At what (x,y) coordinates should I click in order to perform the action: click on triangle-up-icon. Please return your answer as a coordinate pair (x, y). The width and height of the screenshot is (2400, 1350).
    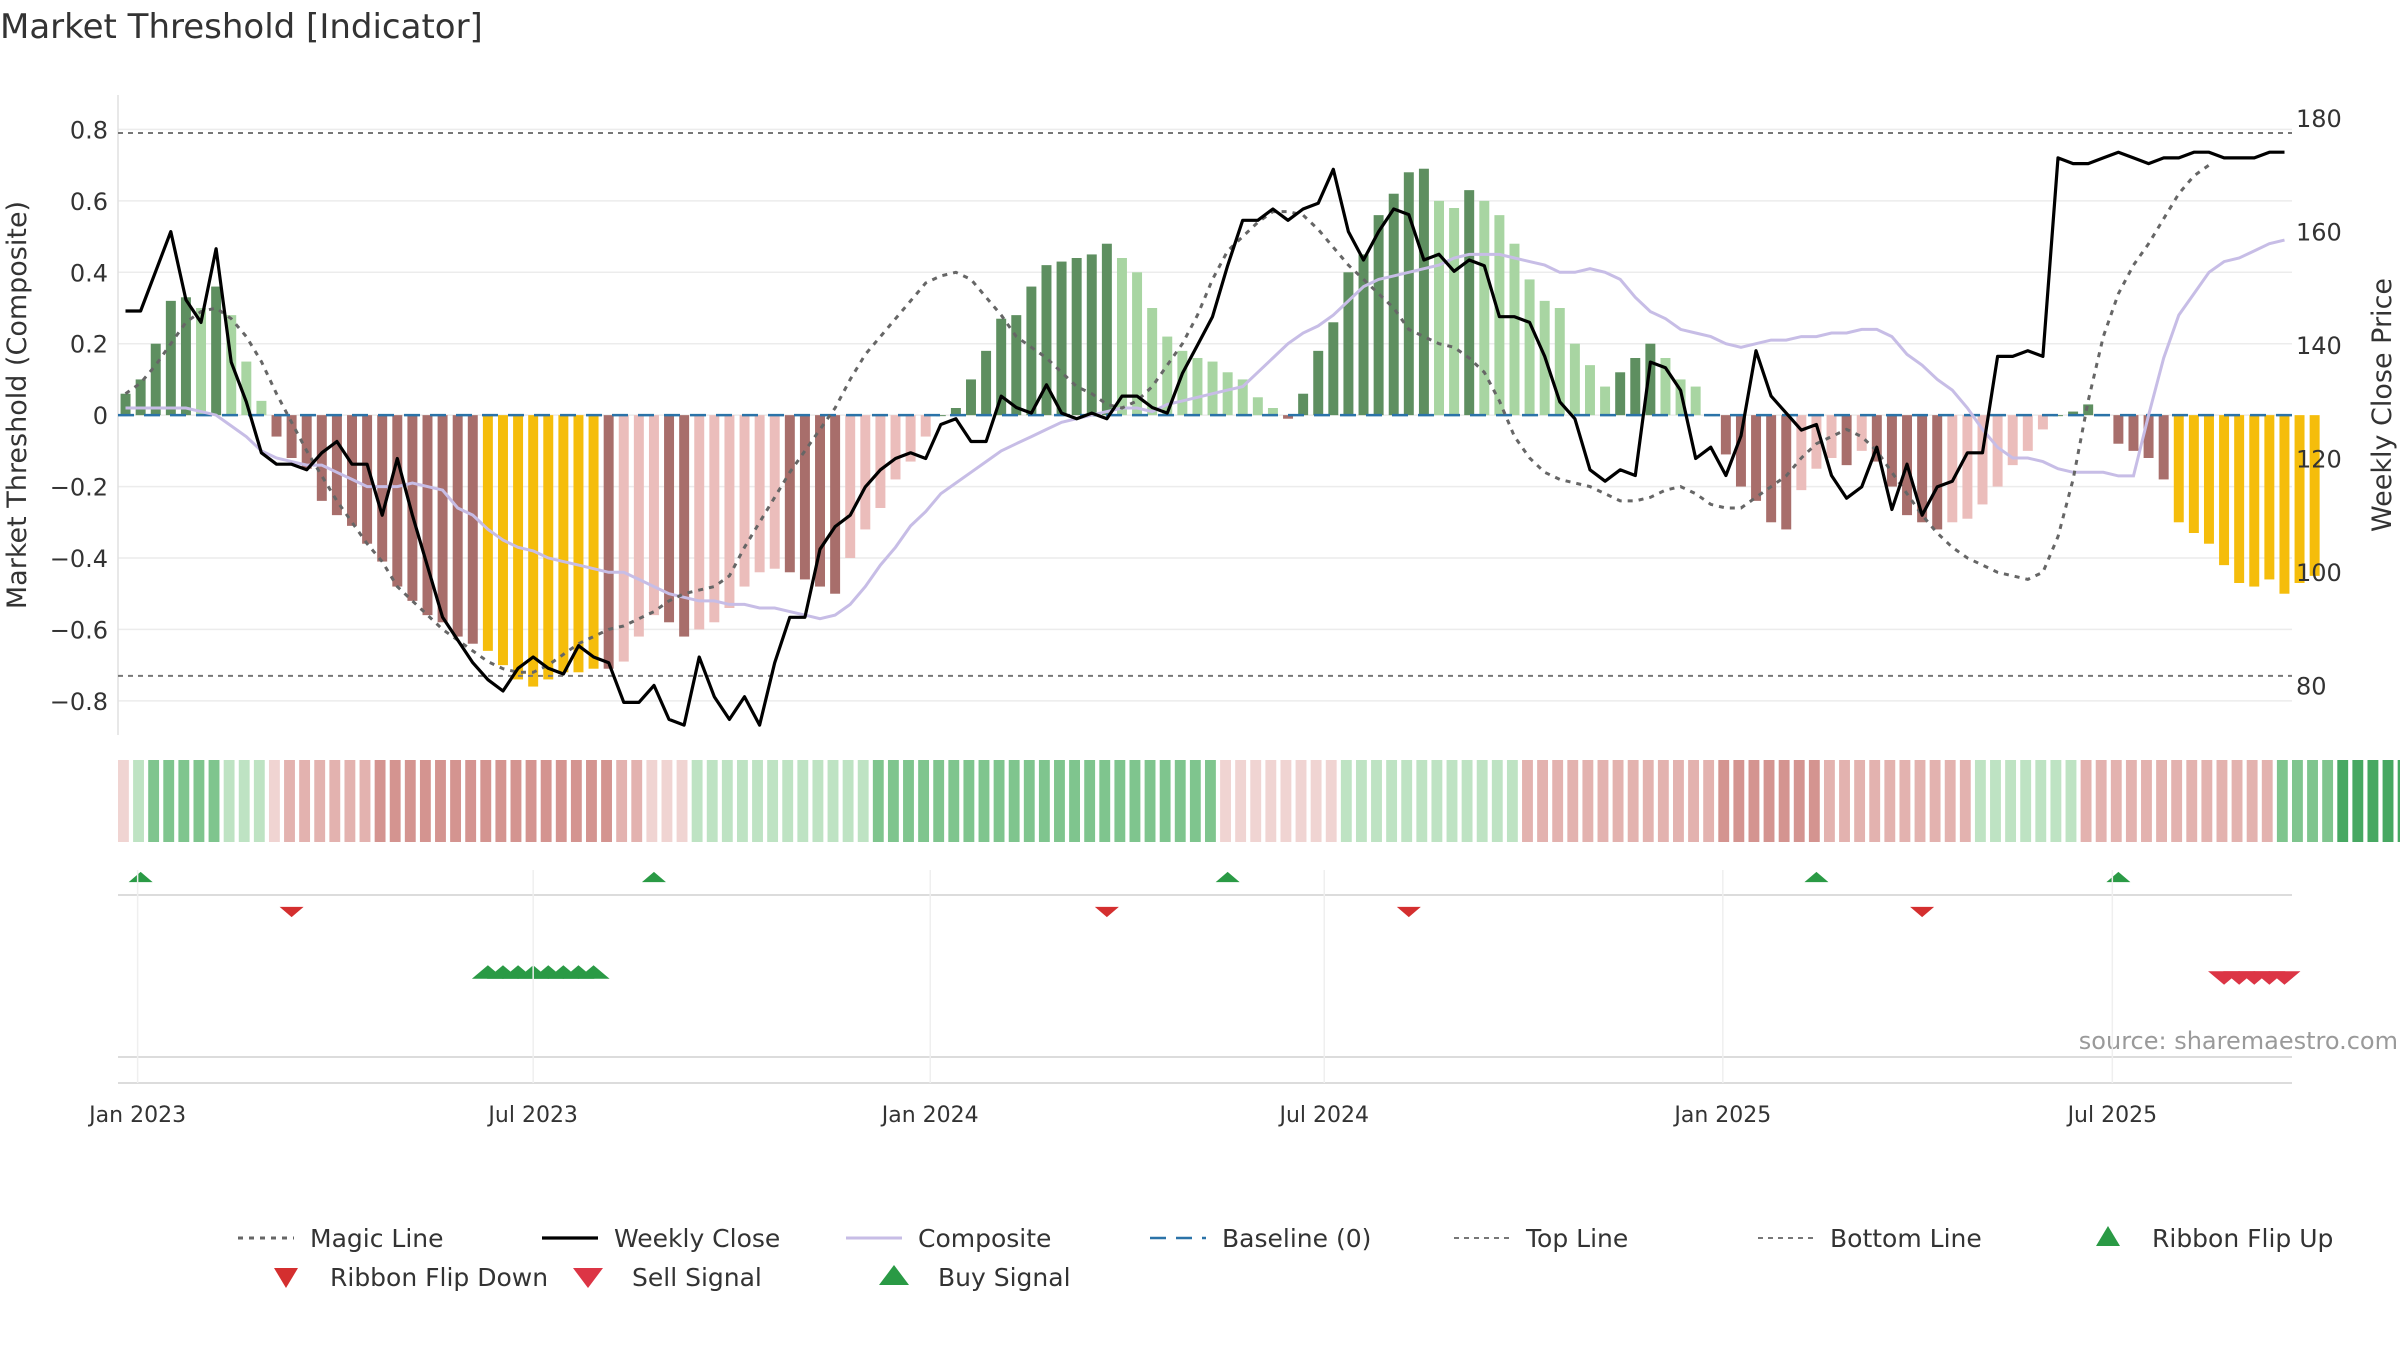
    Looking at the image, I should click on (894, 1275).